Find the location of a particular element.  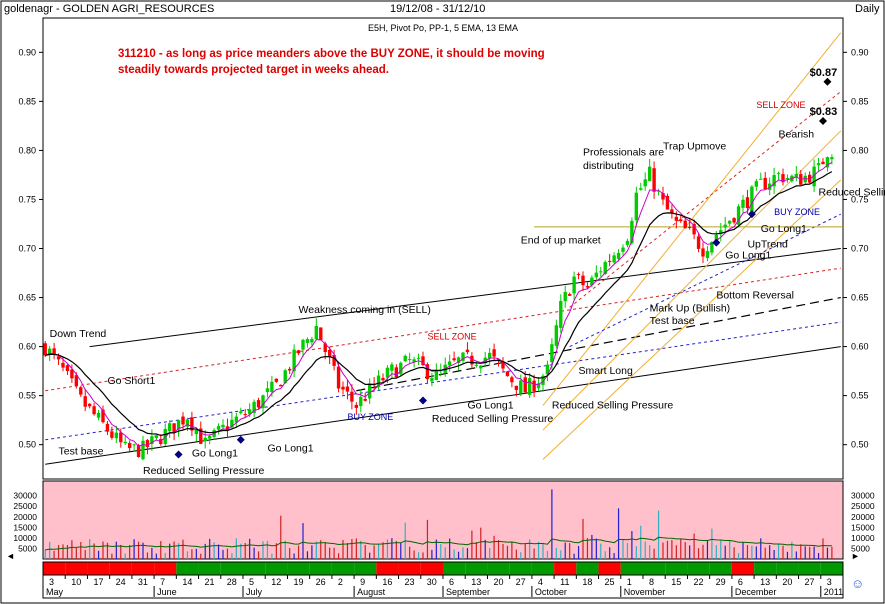

day-label: 24 is located at coordinates (121, 582).